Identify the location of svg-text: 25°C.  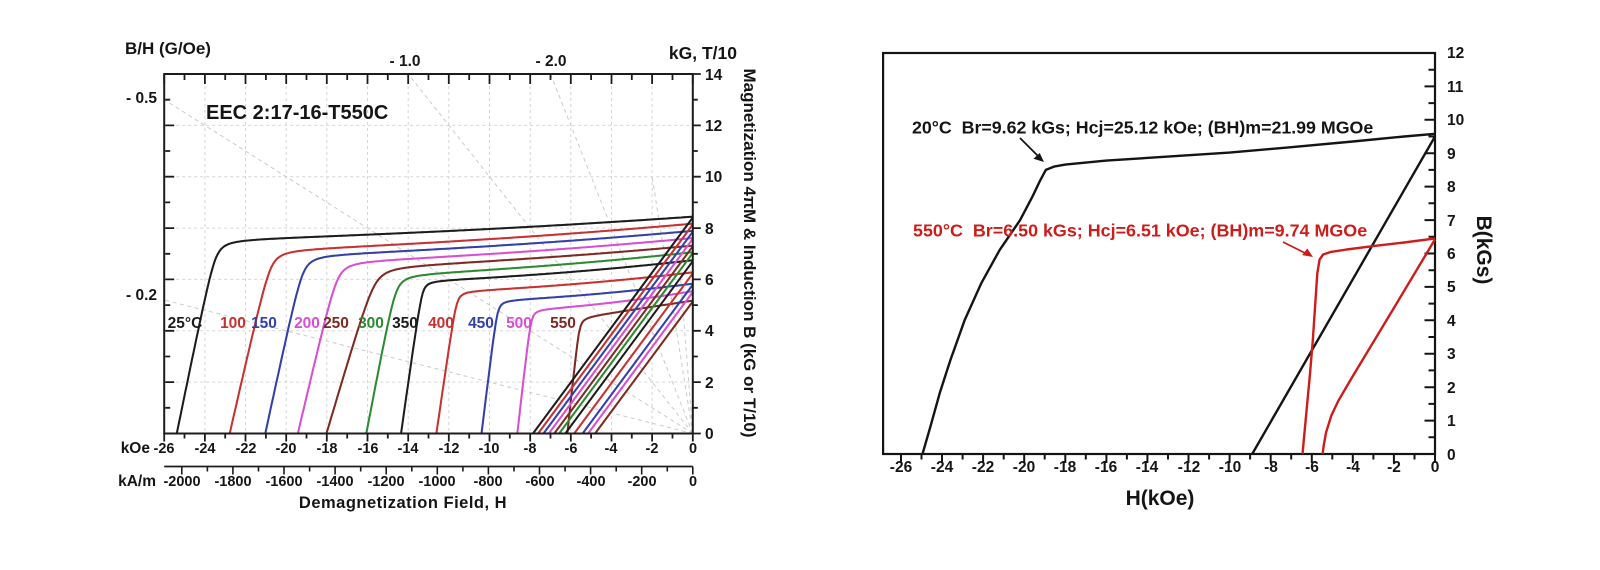
(185, 323).